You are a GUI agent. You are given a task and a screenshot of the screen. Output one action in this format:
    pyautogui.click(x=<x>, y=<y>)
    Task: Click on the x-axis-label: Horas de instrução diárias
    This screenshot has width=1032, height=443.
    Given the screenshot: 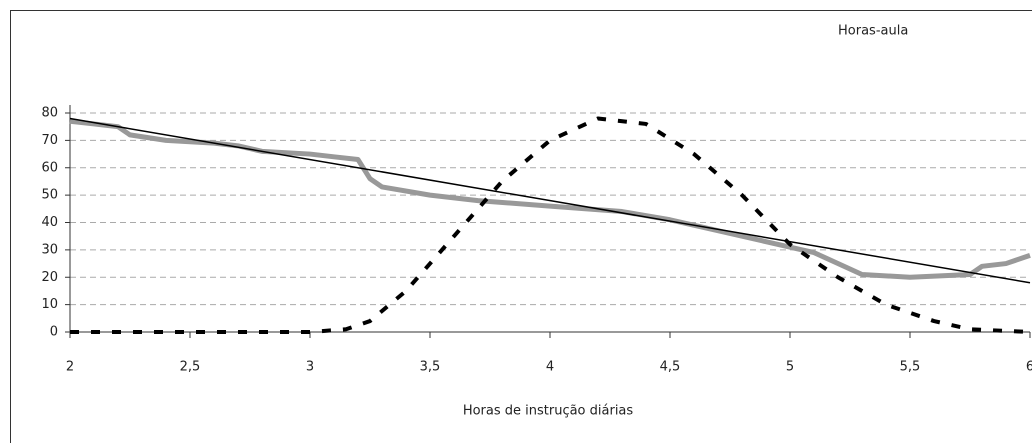 What is the action you would take?
    pyautogui.click(x=548, y=411)
    